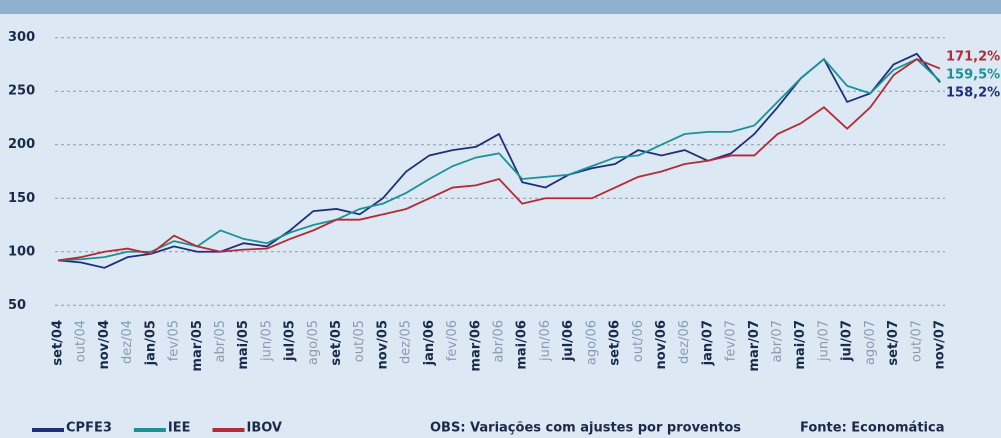 The height and width of the screenshot is (438, 1001). I want to click on y-tick-label: 100, so click(21, 251).